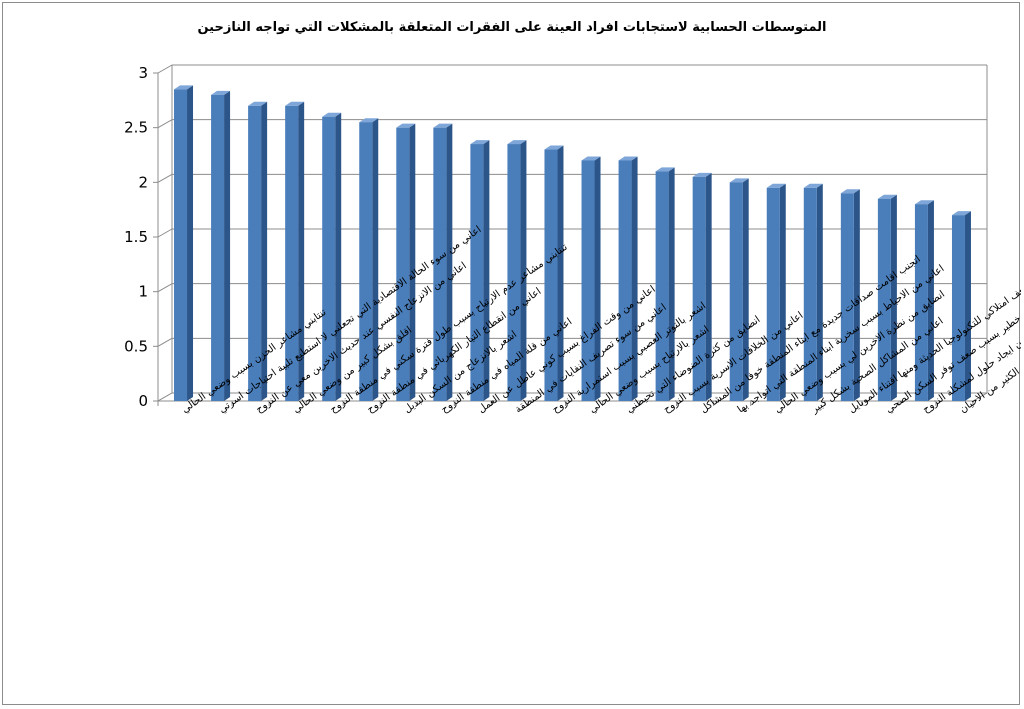  I want to click on y-tick-label: 1.5, so click(136, 237).